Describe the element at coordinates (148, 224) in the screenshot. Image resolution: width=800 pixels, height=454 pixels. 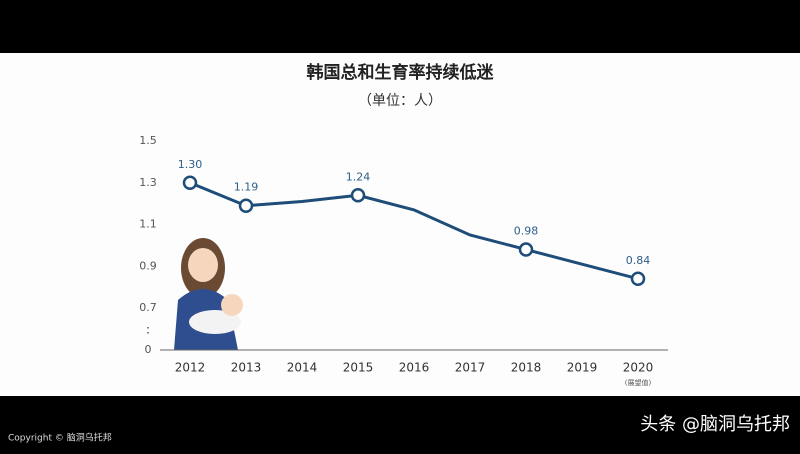
I see `y-tick-label: 1.1` at that location.